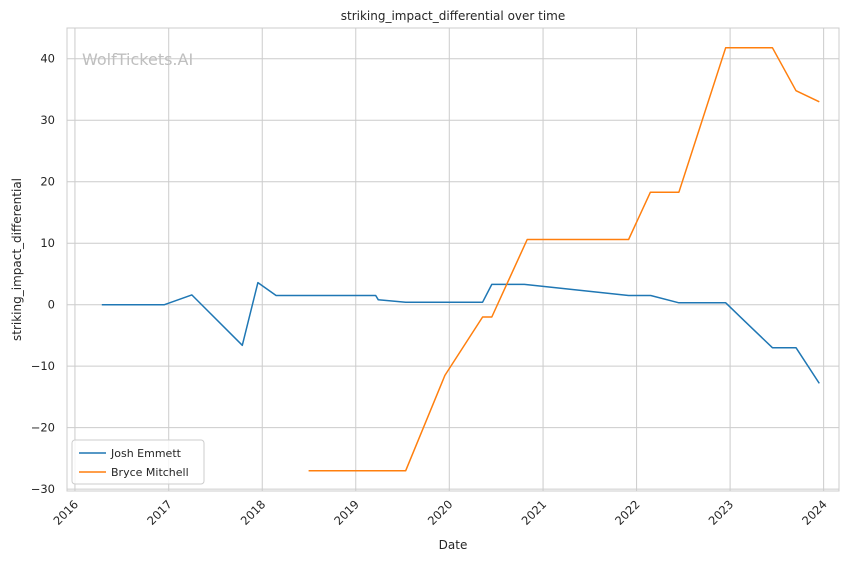  What do you see at coordinates (43, 489) in the screenshot?
I see `y-tick-label: −30` at bounding box center [43, 489].